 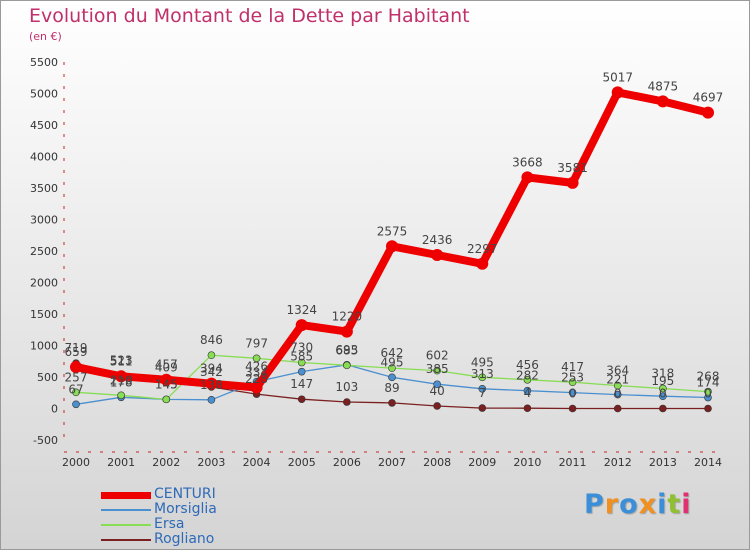 I want to click on x-tick-label: 2014, so click(x=708, y=462).